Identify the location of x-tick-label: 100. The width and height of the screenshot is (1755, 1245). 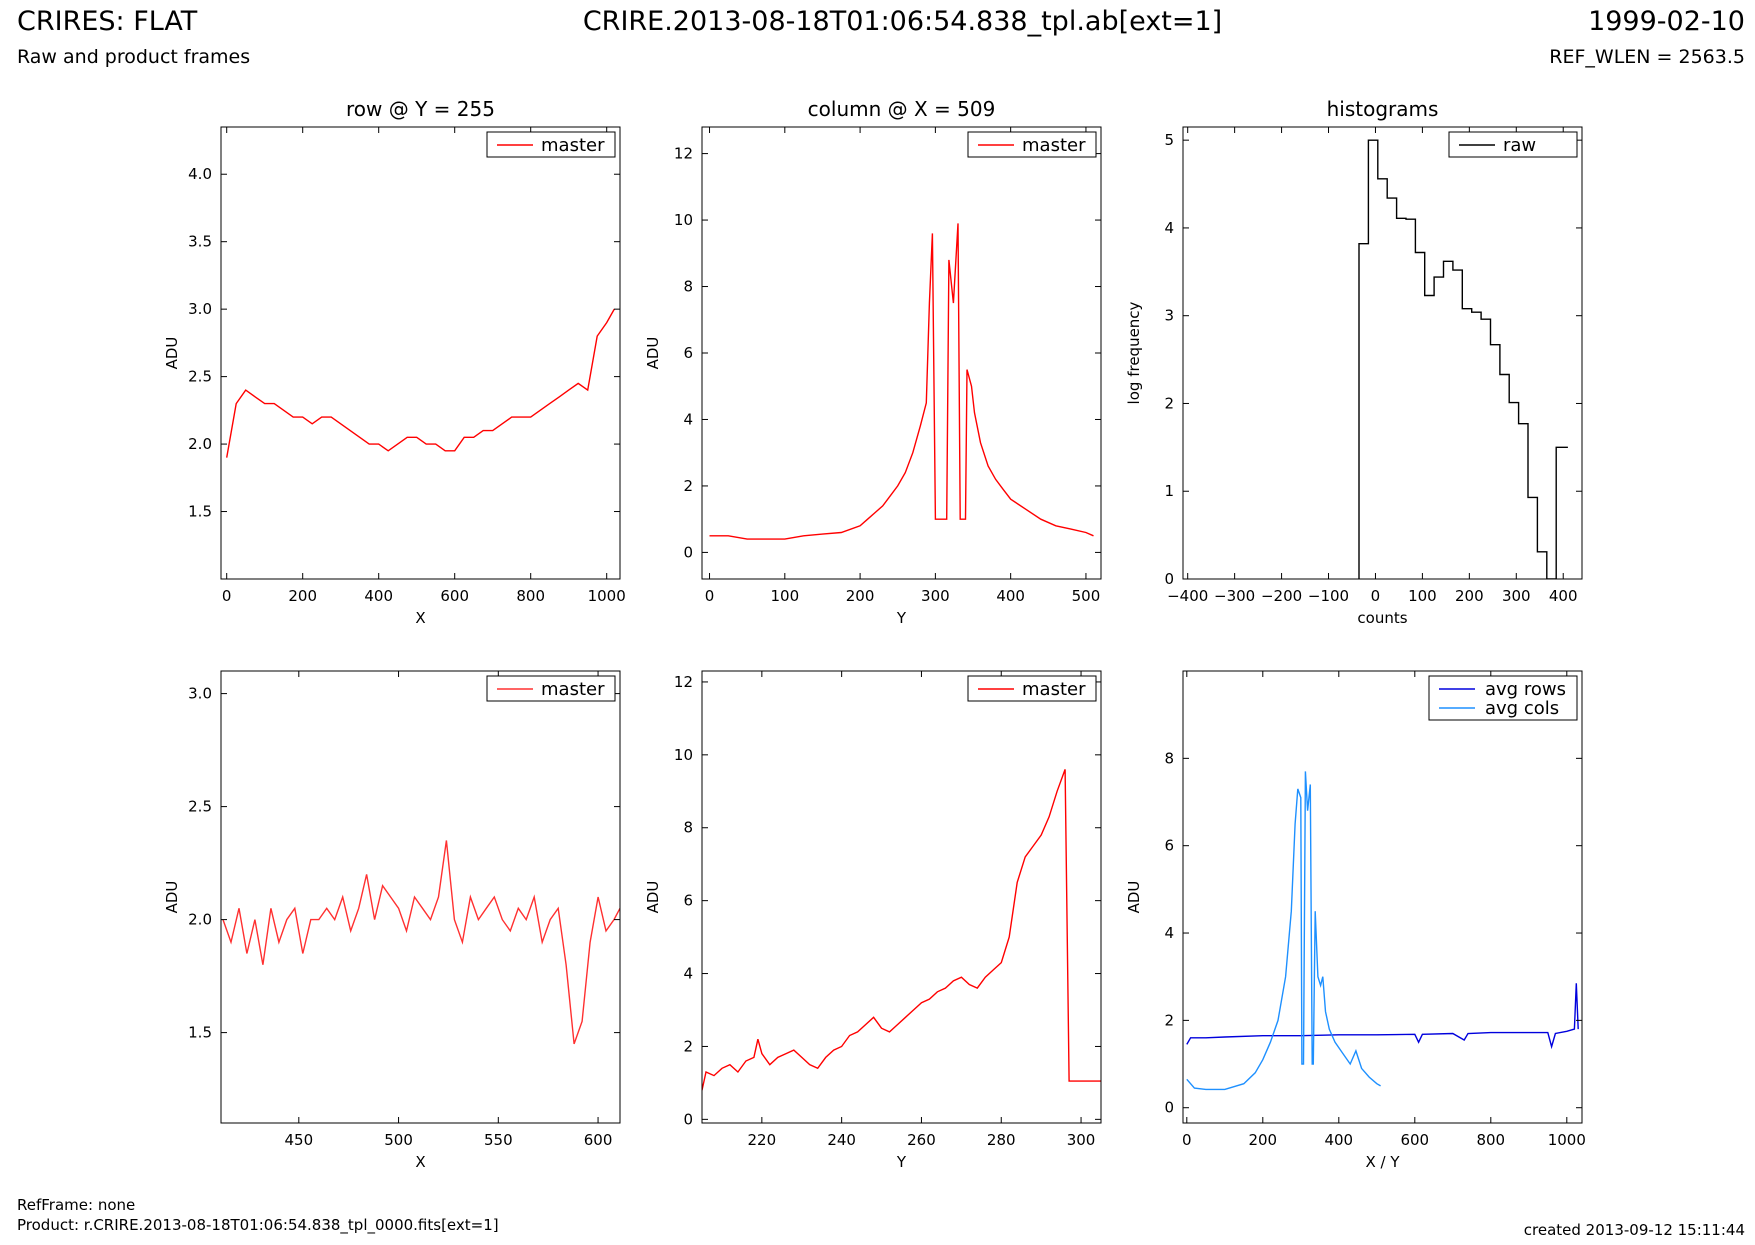
(784, 596).